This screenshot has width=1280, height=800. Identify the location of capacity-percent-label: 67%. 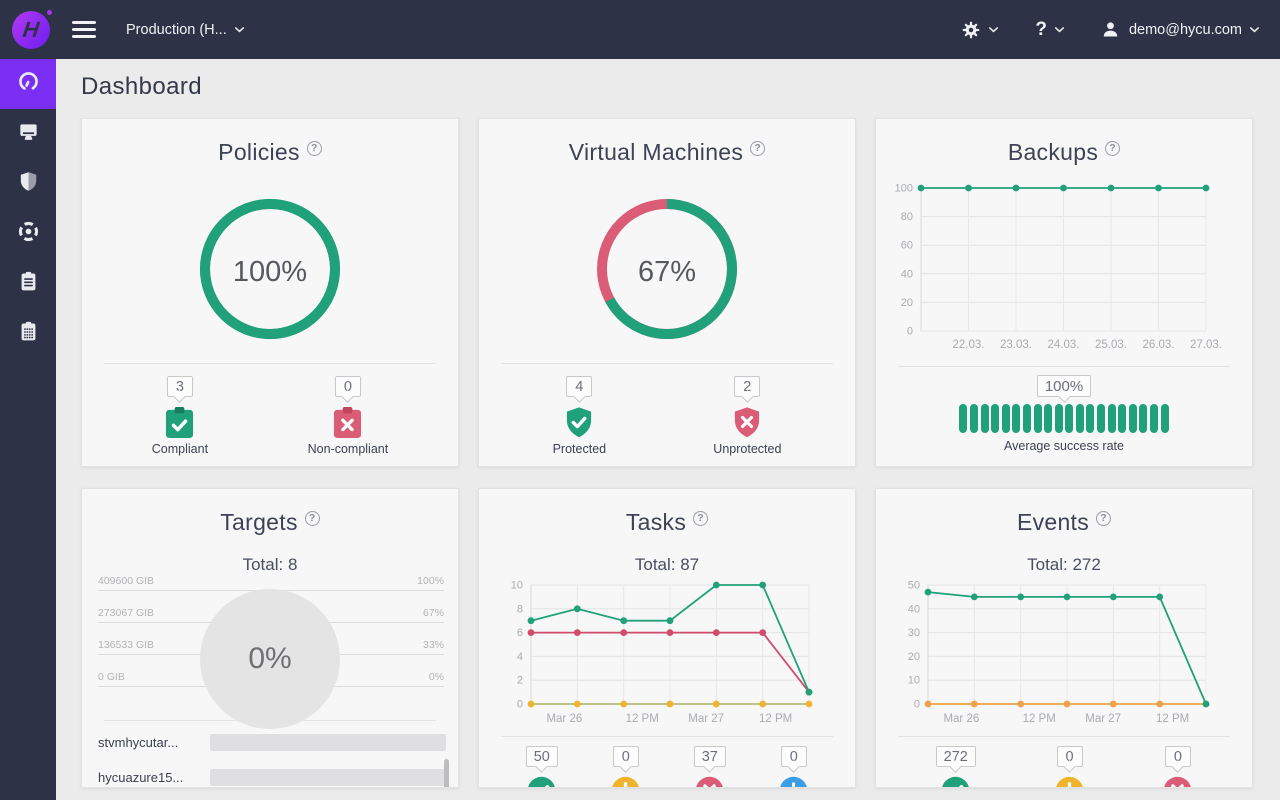
(433, 613).